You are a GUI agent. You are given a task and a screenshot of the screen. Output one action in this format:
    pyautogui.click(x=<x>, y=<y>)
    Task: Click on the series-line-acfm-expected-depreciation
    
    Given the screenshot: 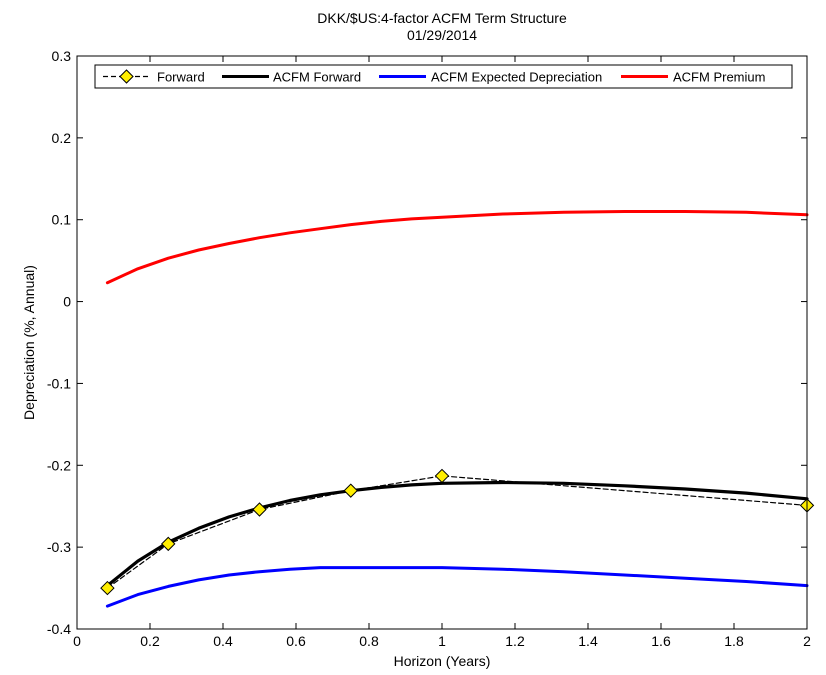 What is the action you would take?
    pyautogui.click(x=457, y=587)
    